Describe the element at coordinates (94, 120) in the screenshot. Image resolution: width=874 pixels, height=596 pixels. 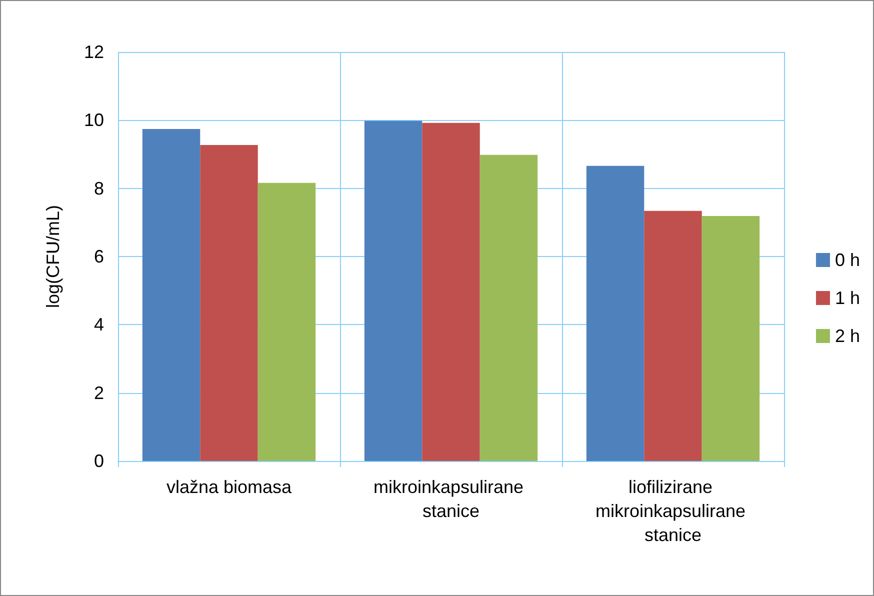
I see `y-tick-label: 10` at that location.